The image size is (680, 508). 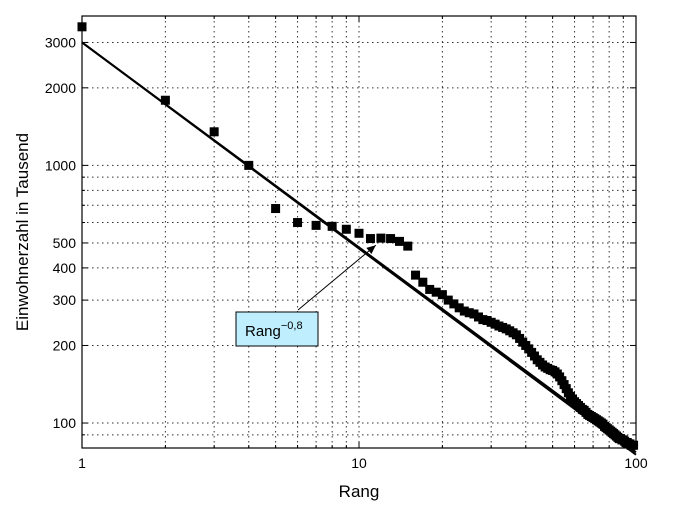 I want to click on y-axis-label: Einwohnerzahl in Tausend, so click(x=22, y=232).